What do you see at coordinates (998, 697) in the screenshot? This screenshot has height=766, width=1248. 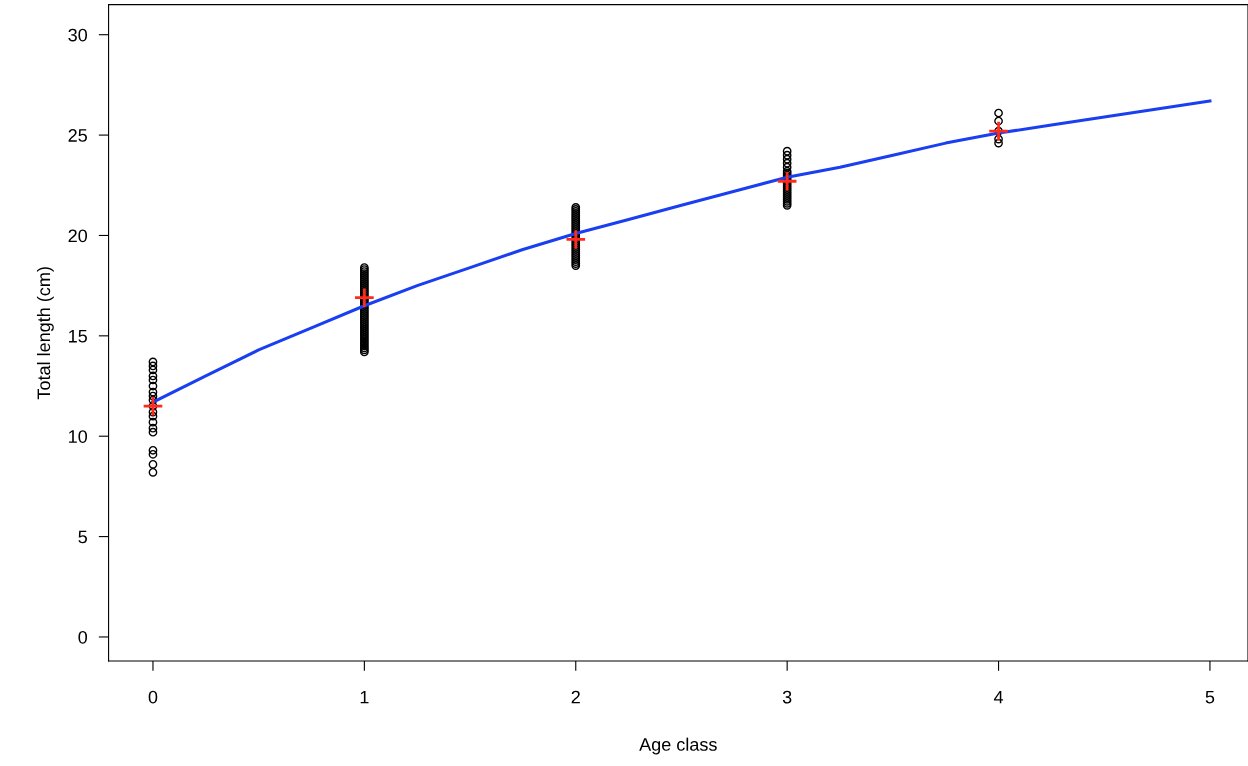 I see `x-tick-label: 4` at bounding box center [998, 697].